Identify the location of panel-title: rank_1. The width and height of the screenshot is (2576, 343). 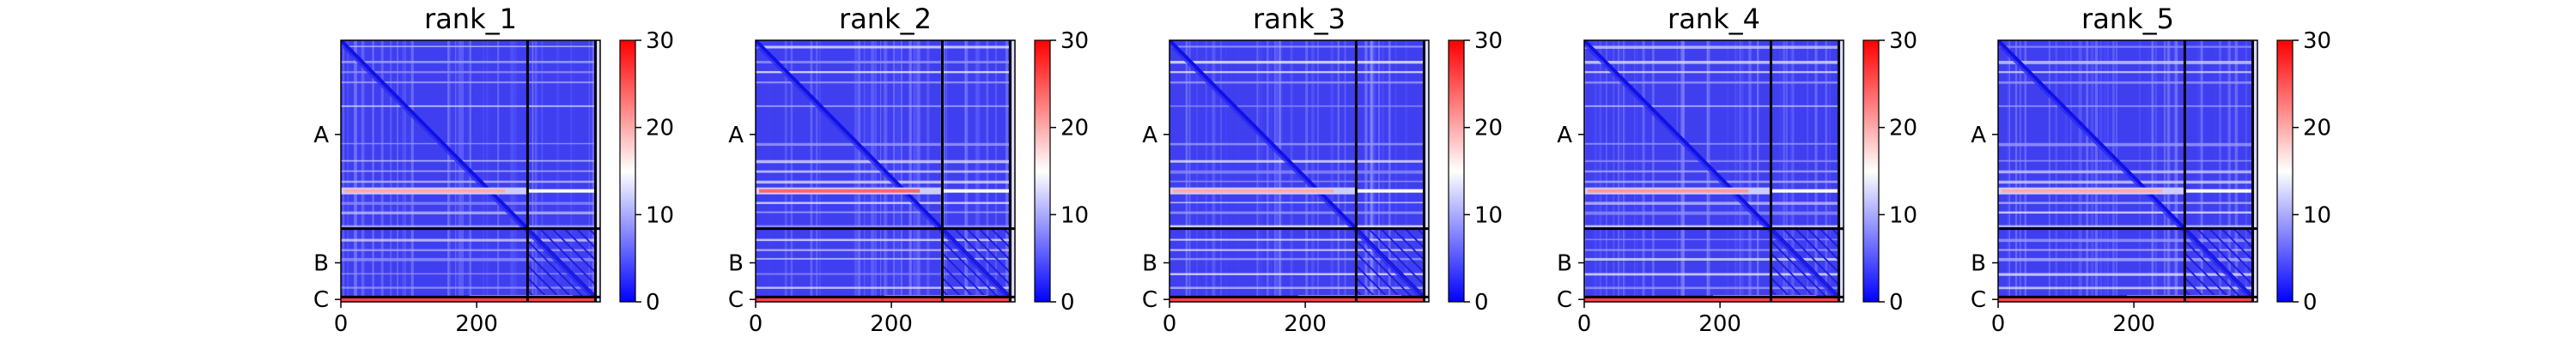
(470, 19).